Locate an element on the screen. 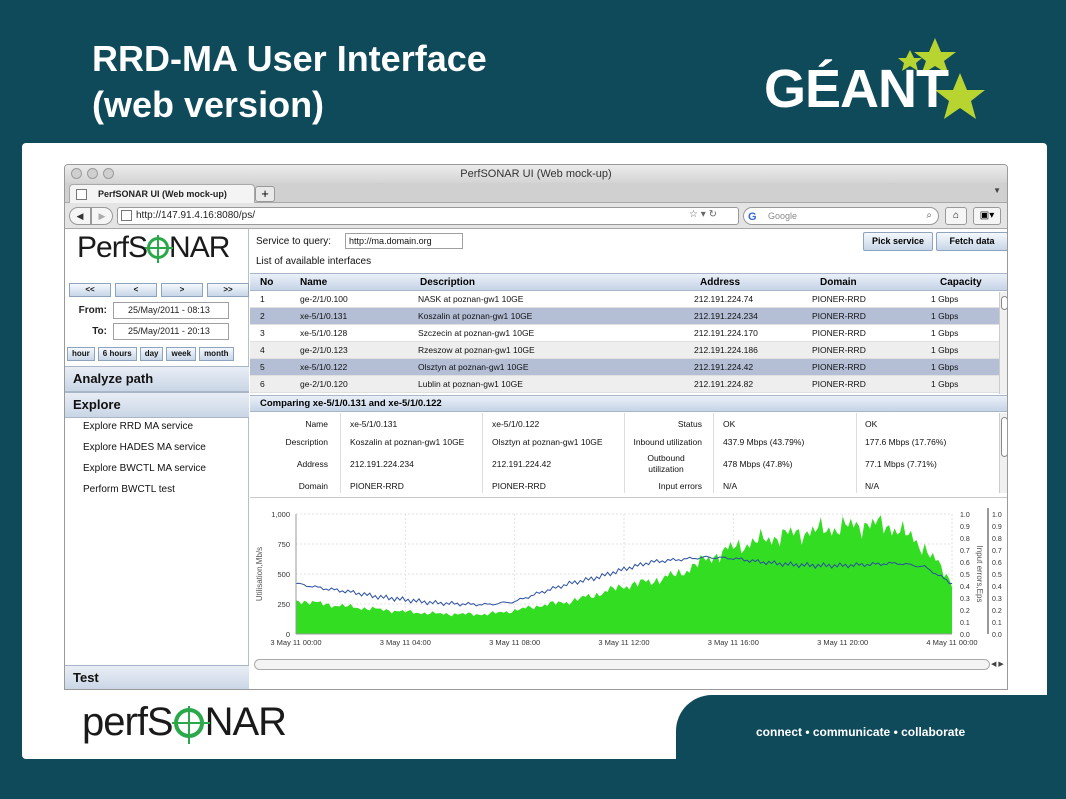  x-tick-label: 3 May 11 20:00 is located at coordinates (842, 642).